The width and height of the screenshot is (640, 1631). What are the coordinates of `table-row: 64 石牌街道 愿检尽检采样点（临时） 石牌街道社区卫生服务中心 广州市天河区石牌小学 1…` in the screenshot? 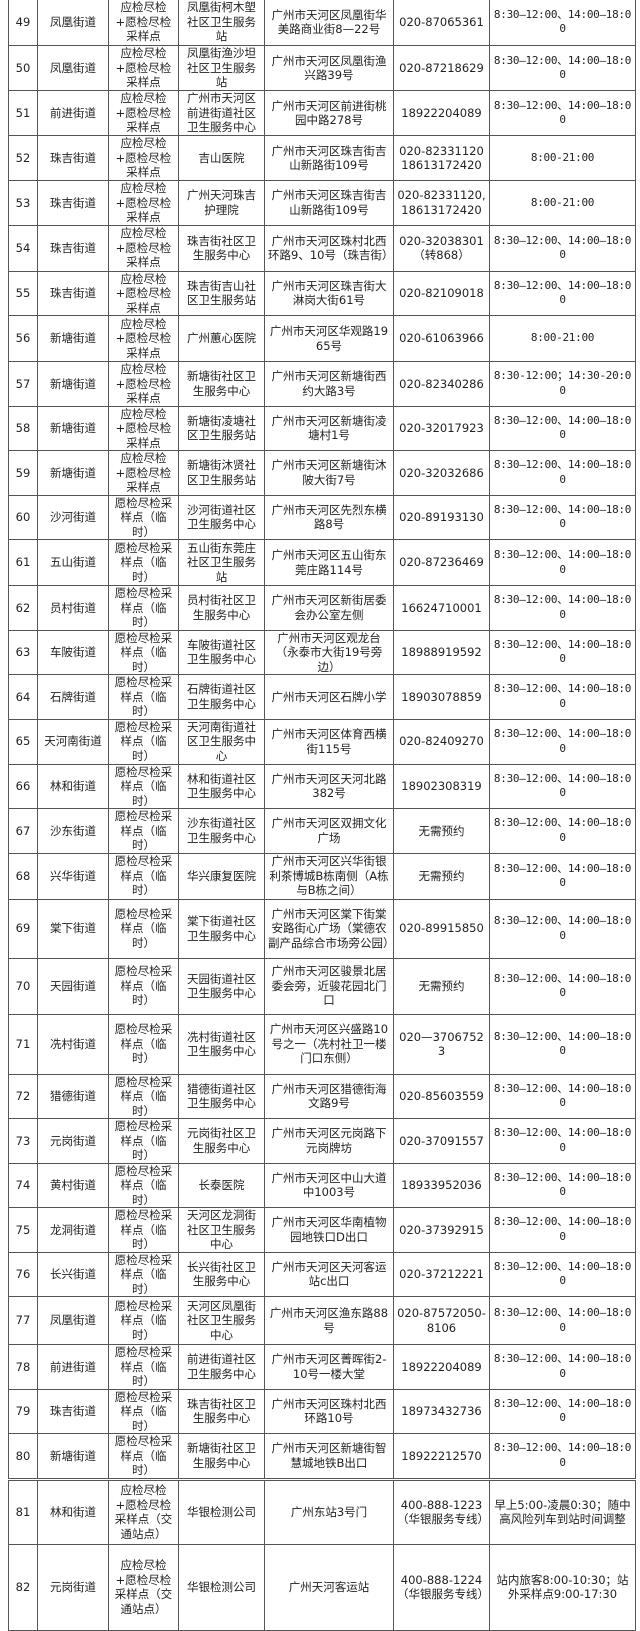 It's located at (322, 697).